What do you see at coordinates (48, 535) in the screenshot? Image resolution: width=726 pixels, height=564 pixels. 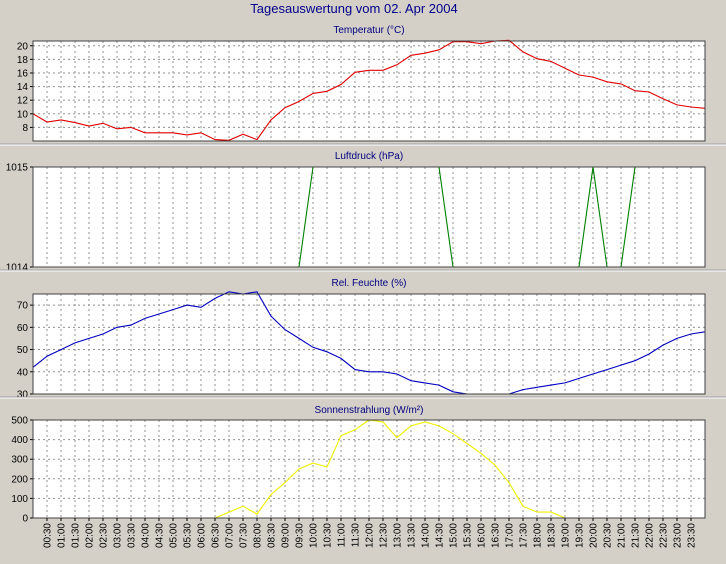 I see `xtick-label: 00:30` at bounding box center [48, 535].